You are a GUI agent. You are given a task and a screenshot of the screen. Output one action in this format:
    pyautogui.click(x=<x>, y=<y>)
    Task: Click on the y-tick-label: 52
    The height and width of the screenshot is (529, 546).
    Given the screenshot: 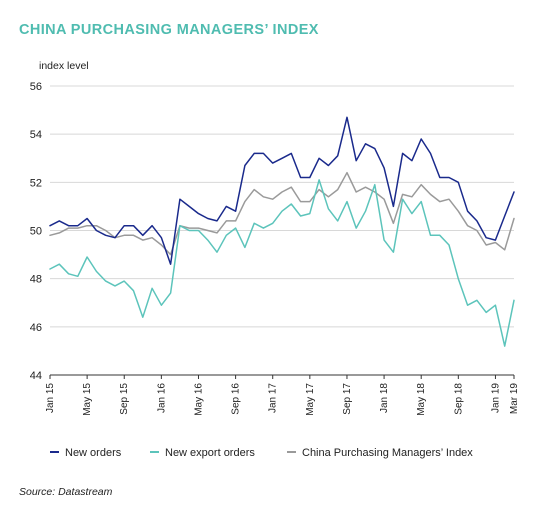 What is the action you would take?
    pyautogui.click(x=36, y=183)
    